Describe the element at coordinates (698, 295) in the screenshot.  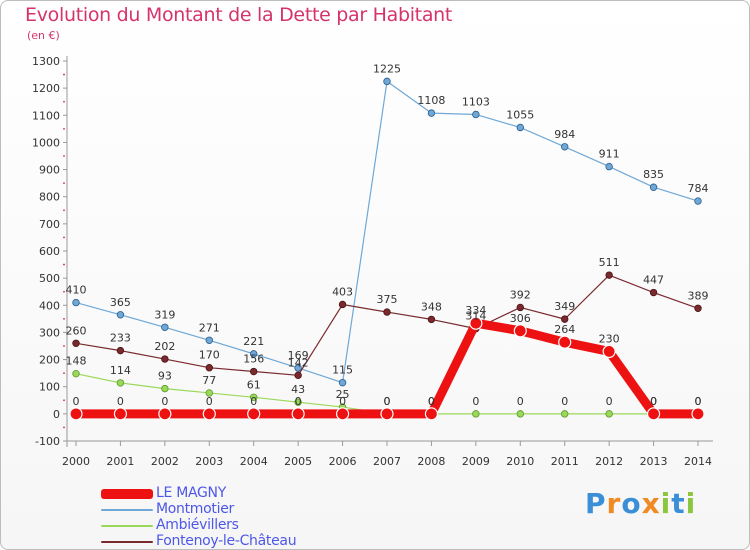
I see `data-label-fontenoy-le-ch-teau: 389` at that location.